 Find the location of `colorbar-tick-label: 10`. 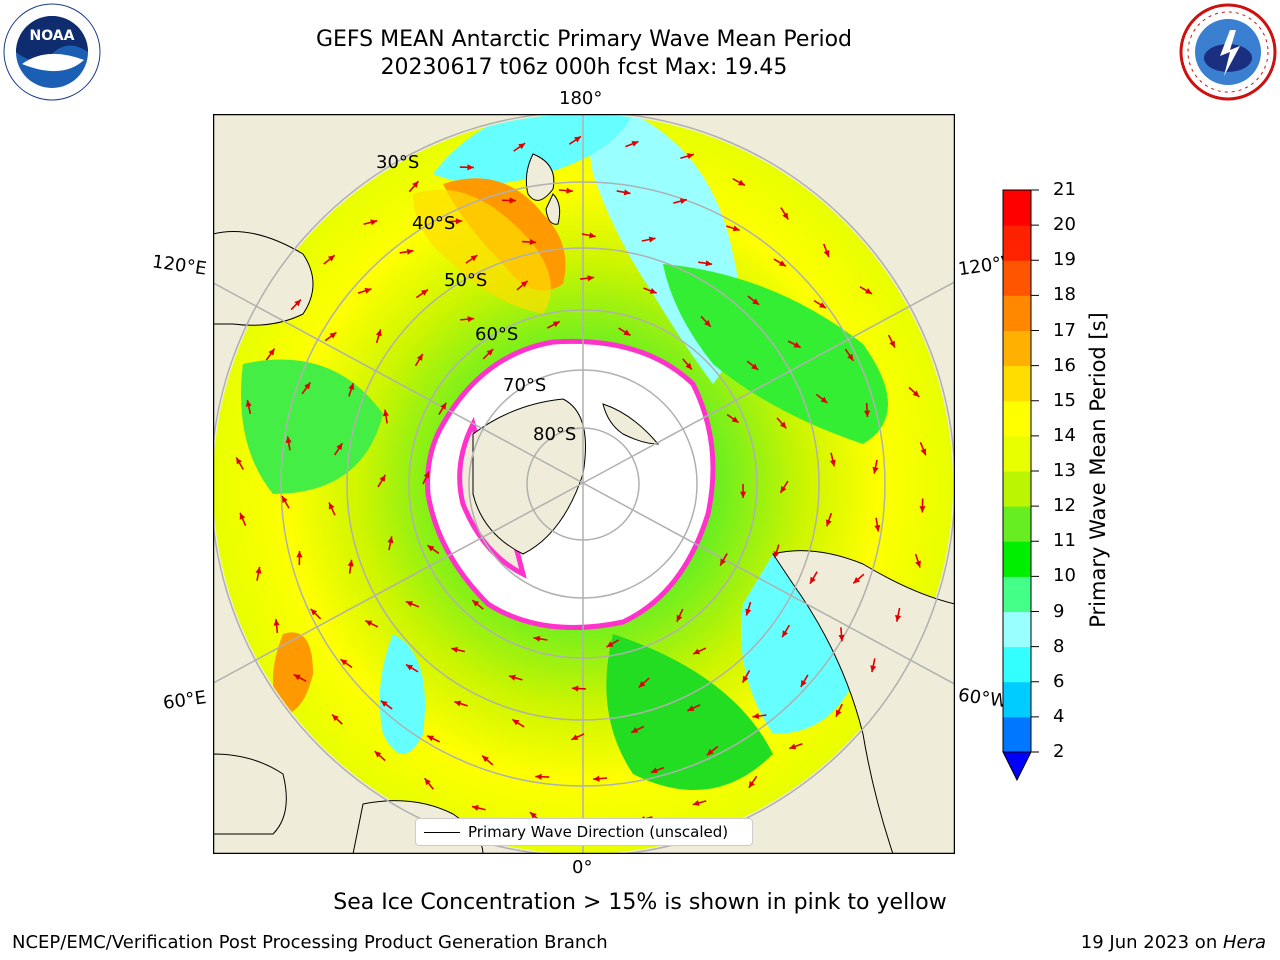

colorbar-tick-label: 10 is located at coordinates (1064, 576).